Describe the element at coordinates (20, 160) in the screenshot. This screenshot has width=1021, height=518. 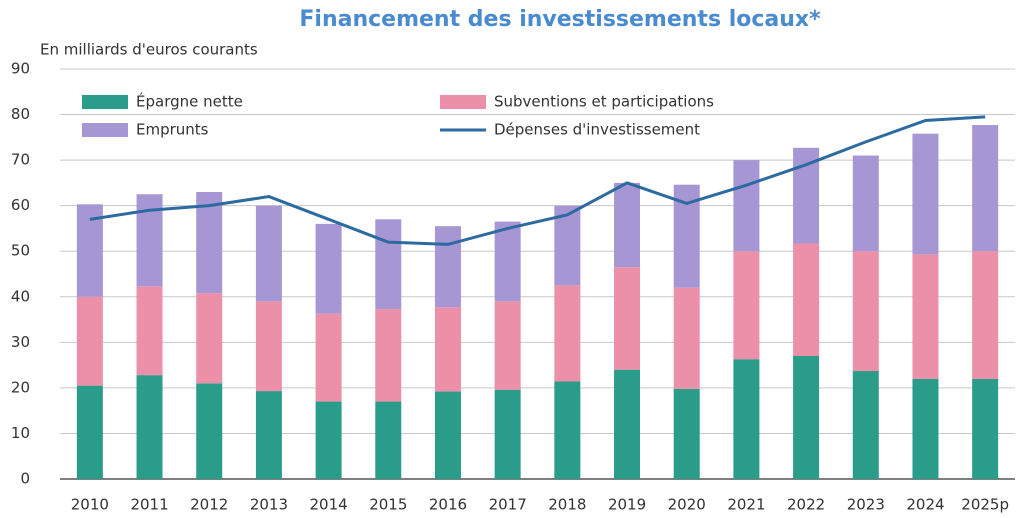
I see `y-tick-label: 70` at that location.